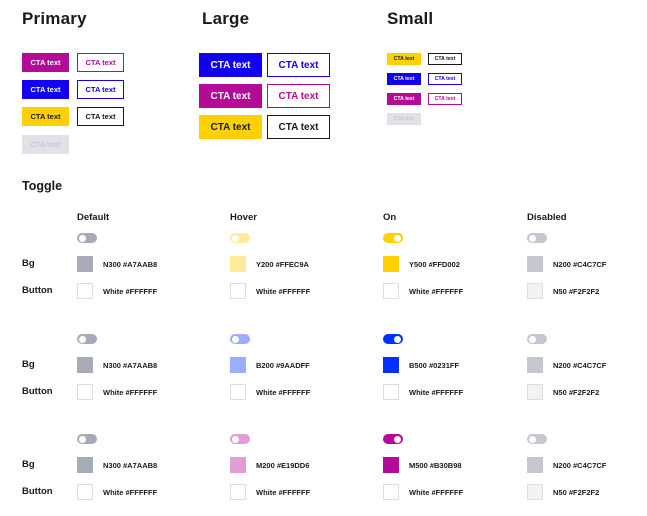  I want to click on bg-color-label: Y200 #FFEC9A, so click(282, 264).